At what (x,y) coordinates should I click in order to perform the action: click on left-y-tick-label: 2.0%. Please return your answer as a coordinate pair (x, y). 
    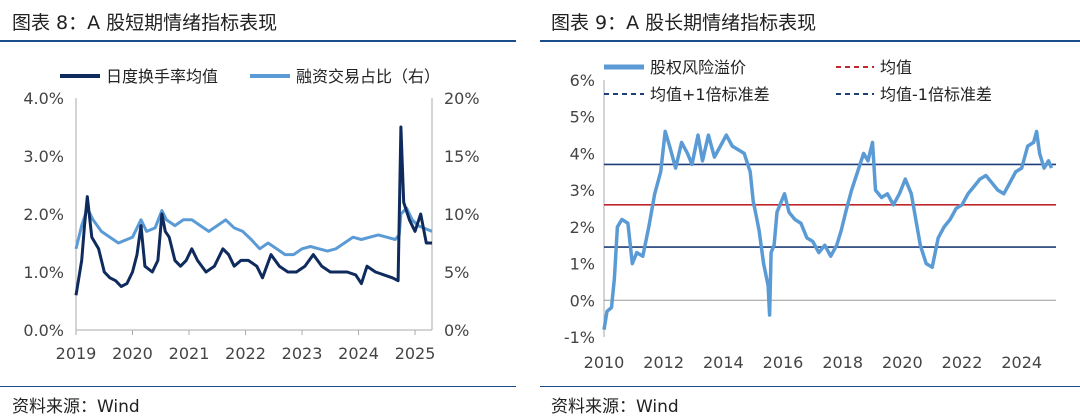
    Looking at the image, I should click on (43, 214).